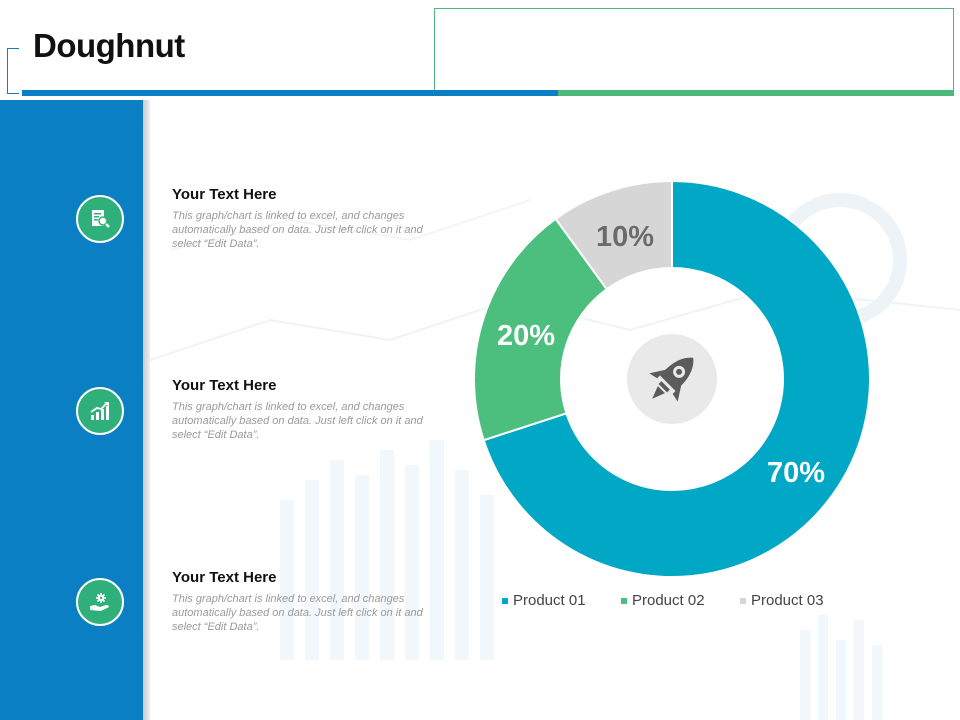  I want to click on growth-chart-icon, so click(100, 411).